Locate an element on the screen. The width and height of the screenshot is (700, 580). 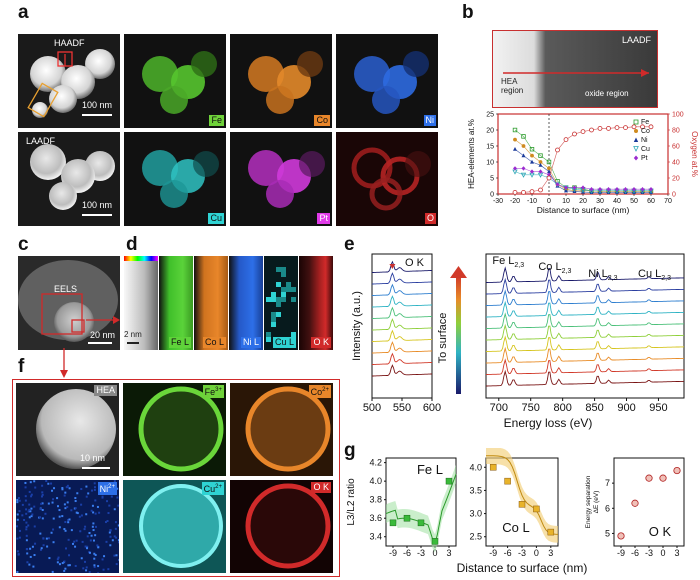
y-tick-label: 3.6 is located at coordinates (375, 518).